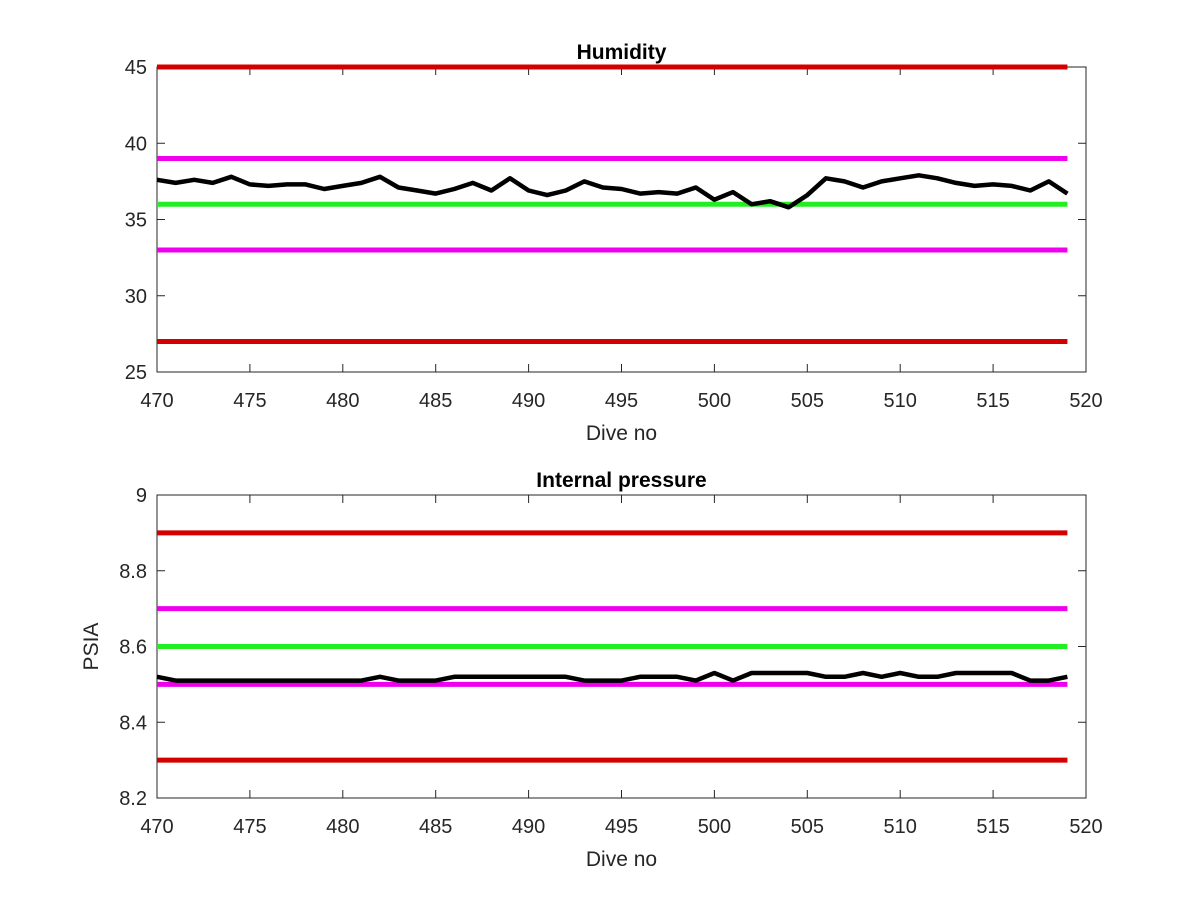 This screenshot has height=905, width=1200. I want to click on y-tick-label: 25, so click(136, 373).